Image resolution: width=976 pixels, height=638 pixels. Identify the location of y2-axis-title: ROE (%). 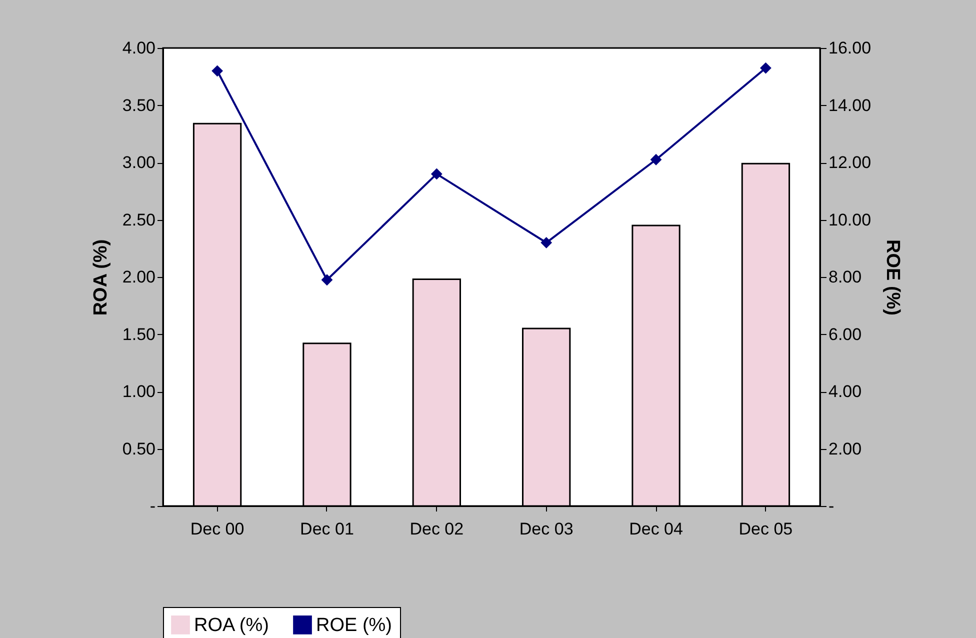
(893, 278).